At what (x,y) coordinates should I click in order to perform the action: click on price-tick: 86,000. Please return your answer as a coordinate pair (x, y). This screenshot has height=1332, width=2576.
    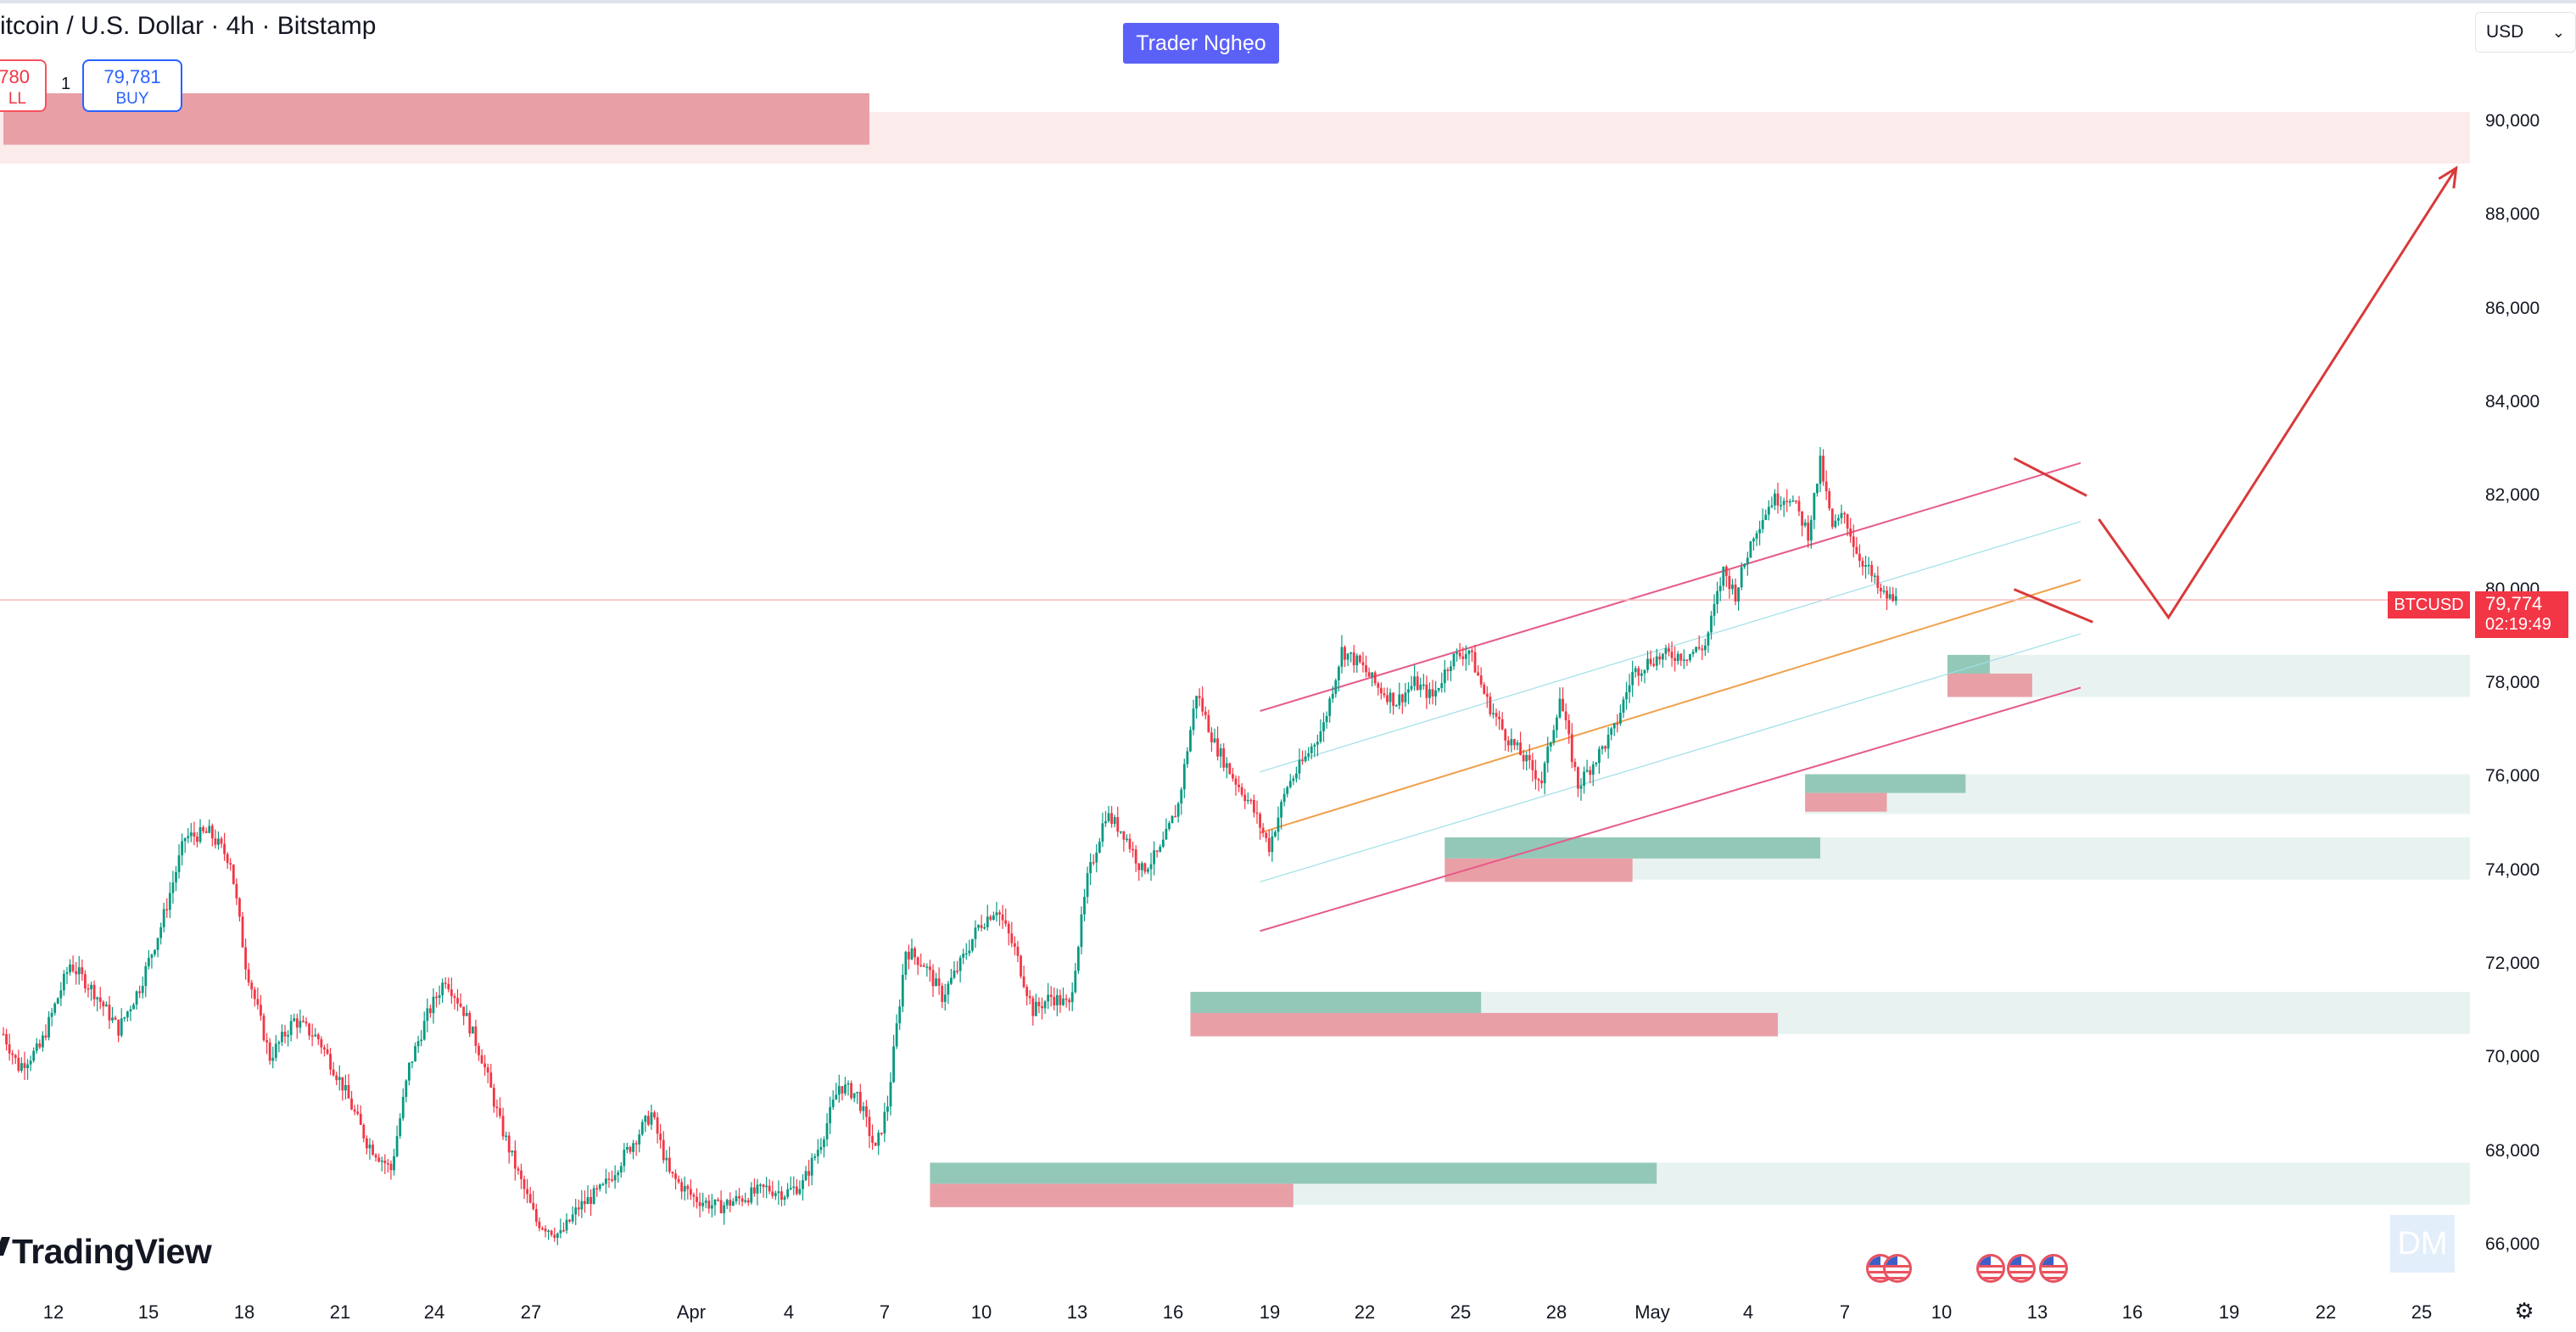
    Looking at the image, I should click on (2512, 308).